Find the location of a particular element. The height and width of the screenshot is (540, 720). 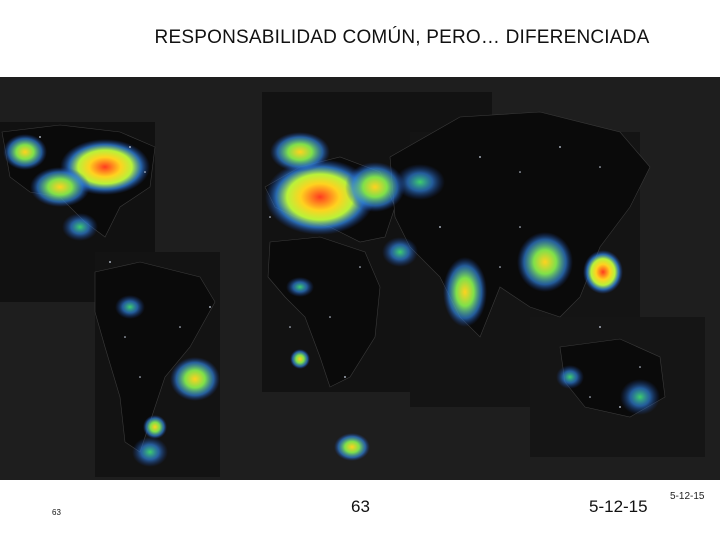

footer-date-small: 5-12-15 is located at coordinates (687, 496).